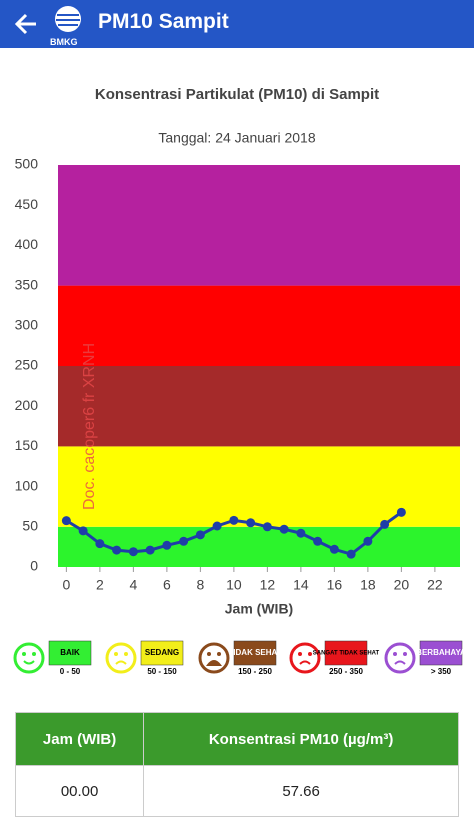 This screenshot has width=474, height=817. Describe the element at coordinates (346, 671) in the screenshot. I see `legend-range: 250 - 350` at that location.